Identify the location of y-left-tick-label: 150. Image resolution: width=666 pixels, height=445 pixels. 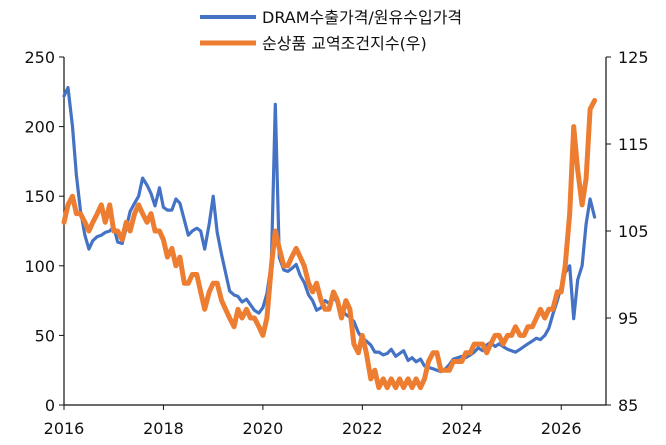
(39, 196).